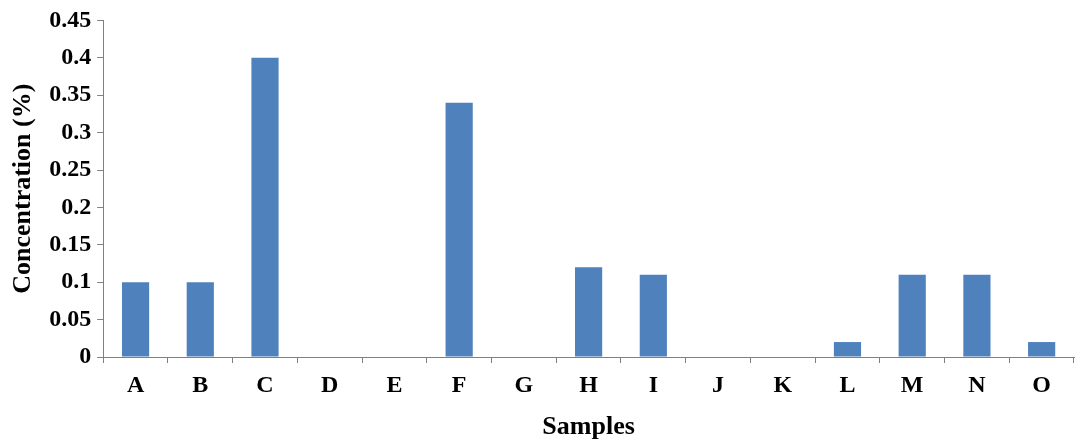 This screenshot has height=447, width=1078. I want to click on y-tick-label: 0.25, so click(70, 168).